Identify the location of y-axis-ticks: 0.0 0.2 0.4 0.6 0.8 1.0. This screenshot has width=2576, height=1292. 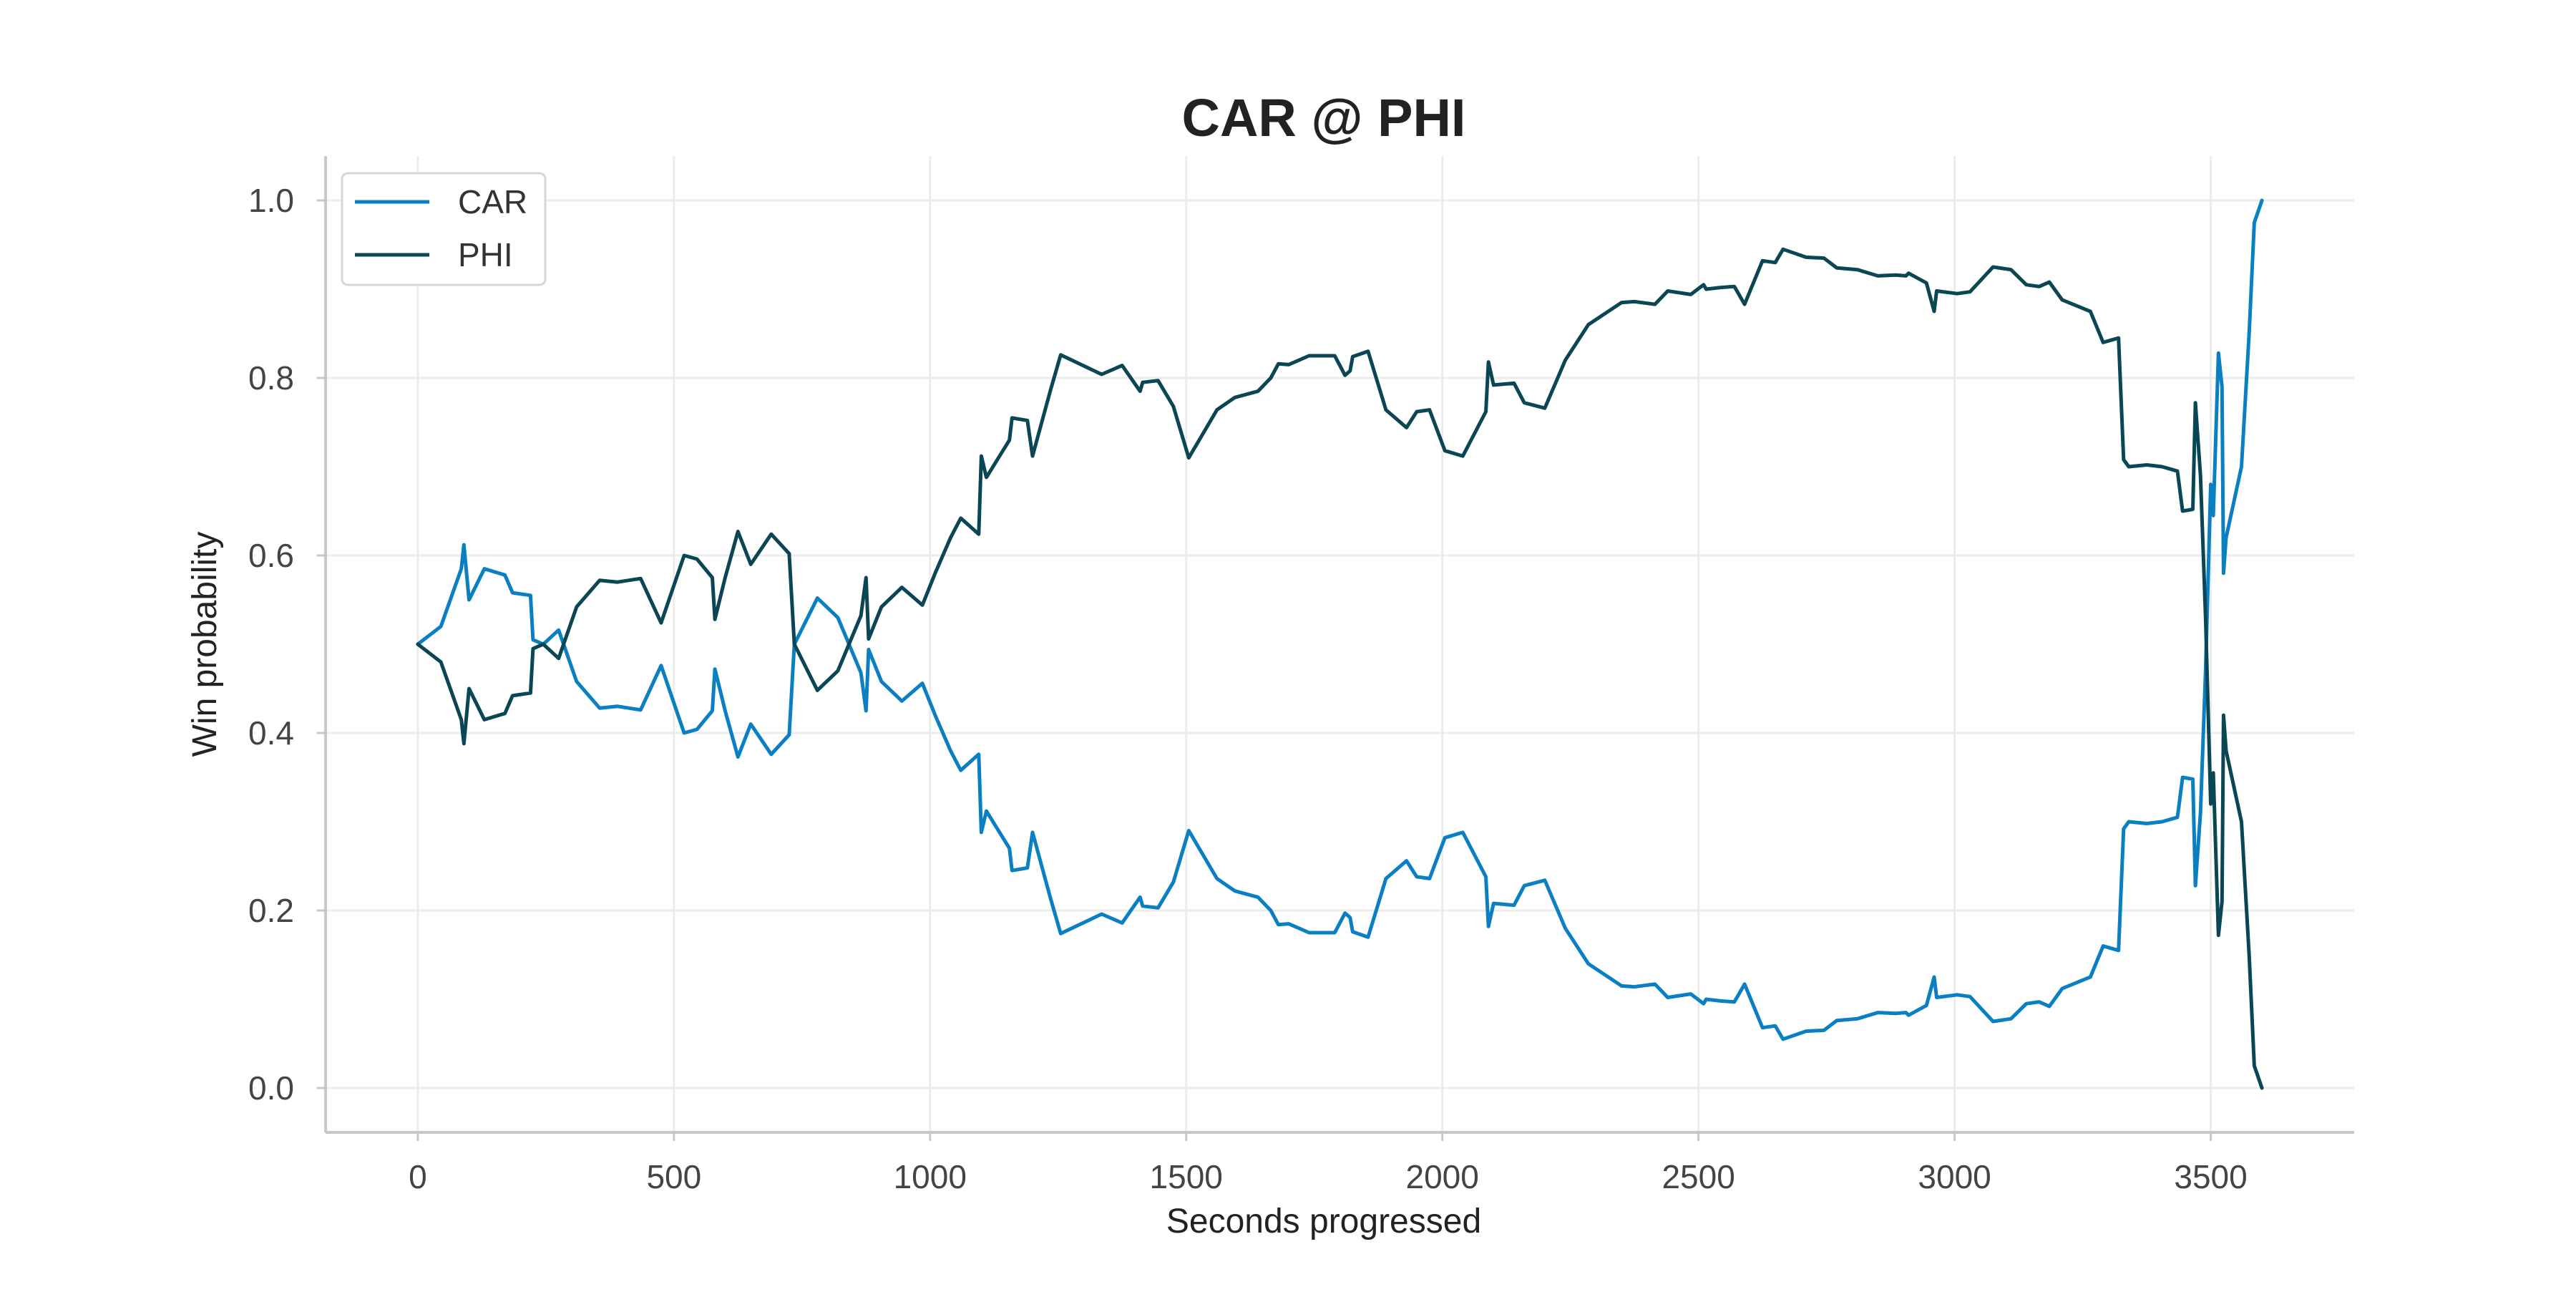
(287, 644).